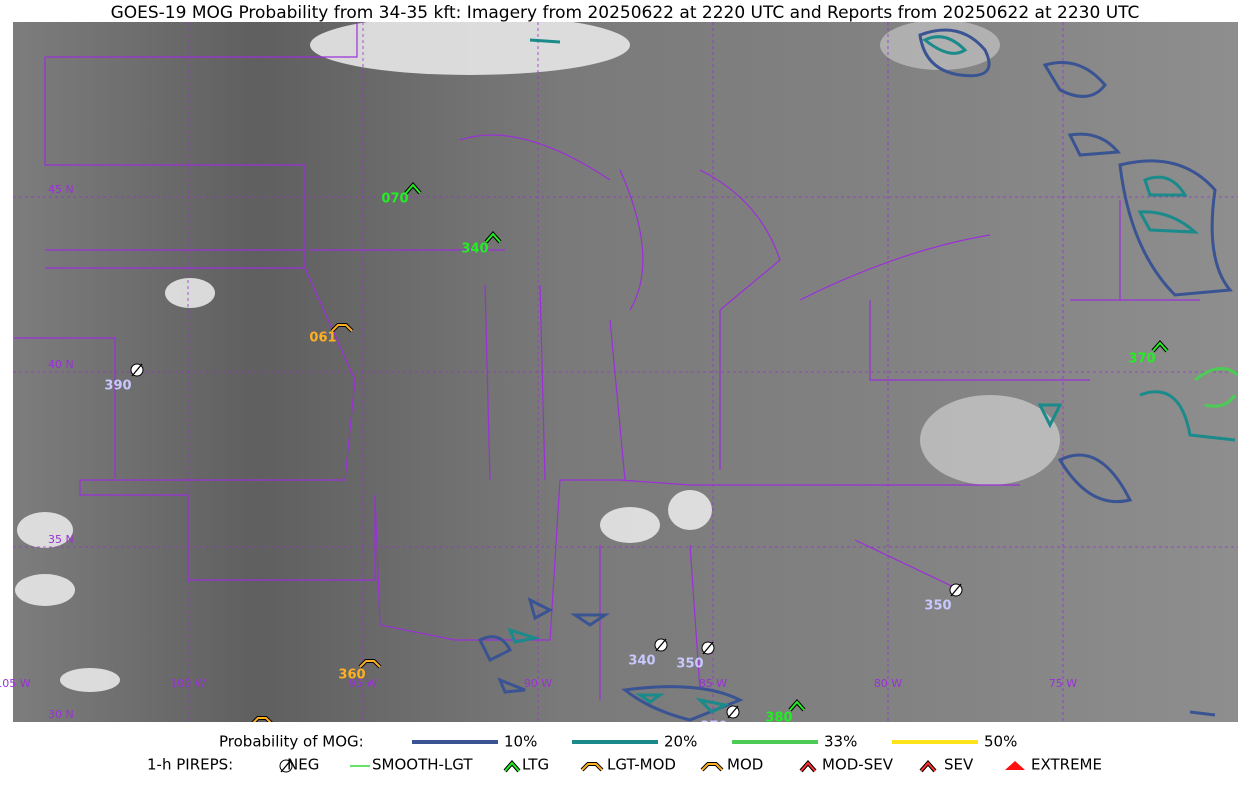 The height and width of the screenshot is (786, 1250). What do you see at coordinates (858, 765) in the screenshot?
I see `legend-label: MOD-SEV` at bounding box center [858, 765].